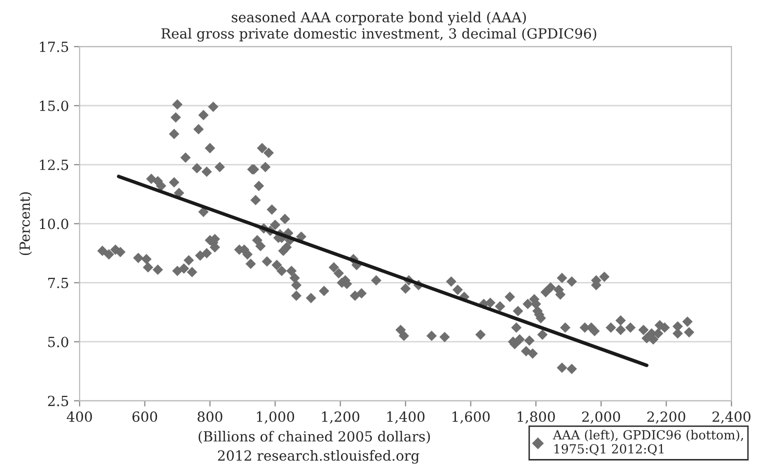 This screenshot has width=758, height=466. What do you see at coordinates (210, 416) in the screenshot?
I see `x-tick-label: 800` at bounding box center [210, 416].